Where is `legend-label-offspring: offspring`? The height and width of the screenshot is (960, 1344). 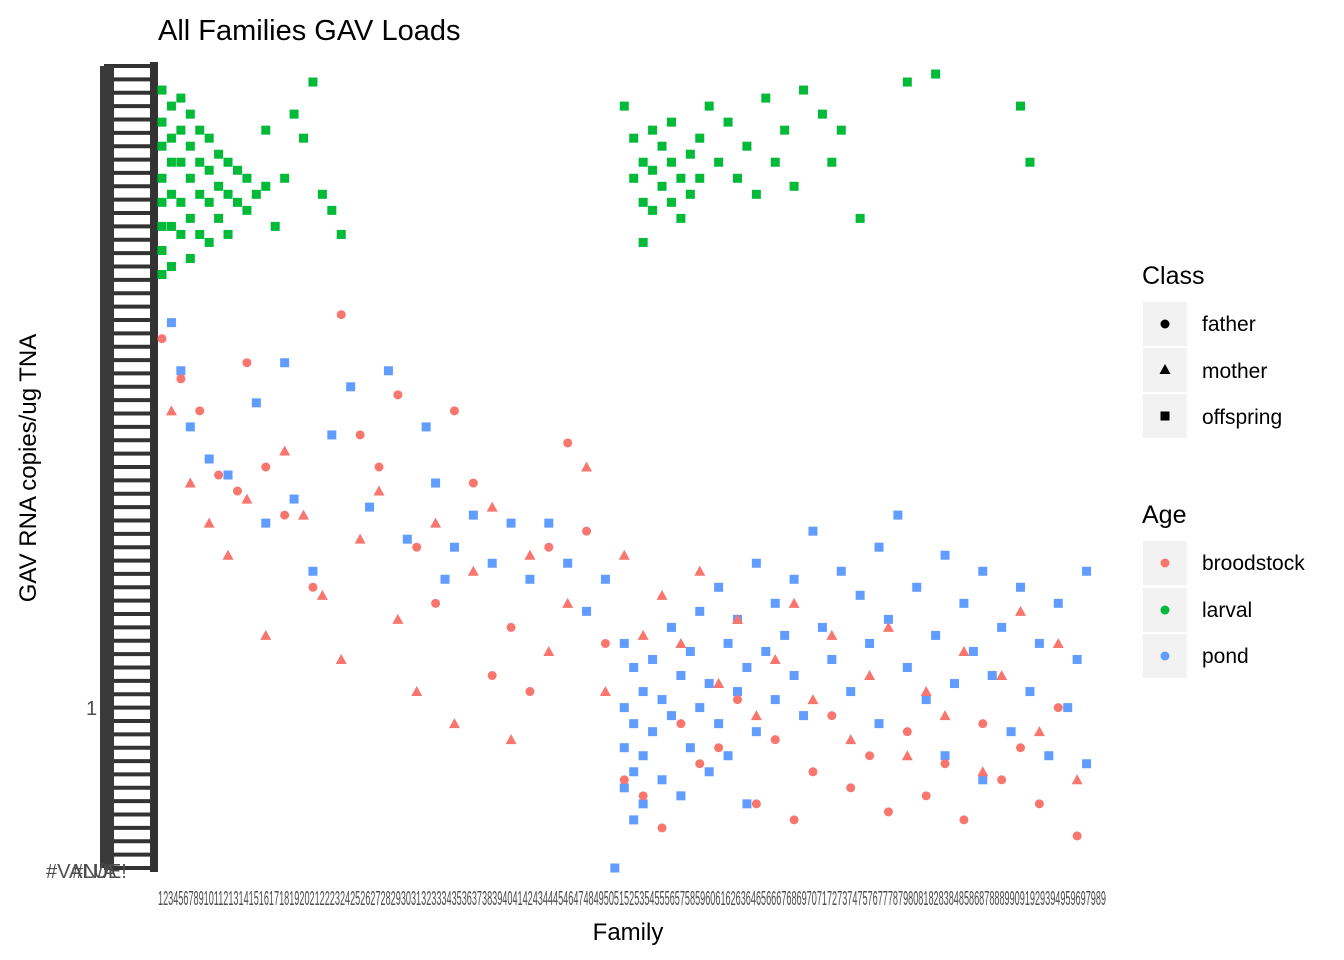 legend-label-offspring: offspring is located at coordinates (1242, 417).